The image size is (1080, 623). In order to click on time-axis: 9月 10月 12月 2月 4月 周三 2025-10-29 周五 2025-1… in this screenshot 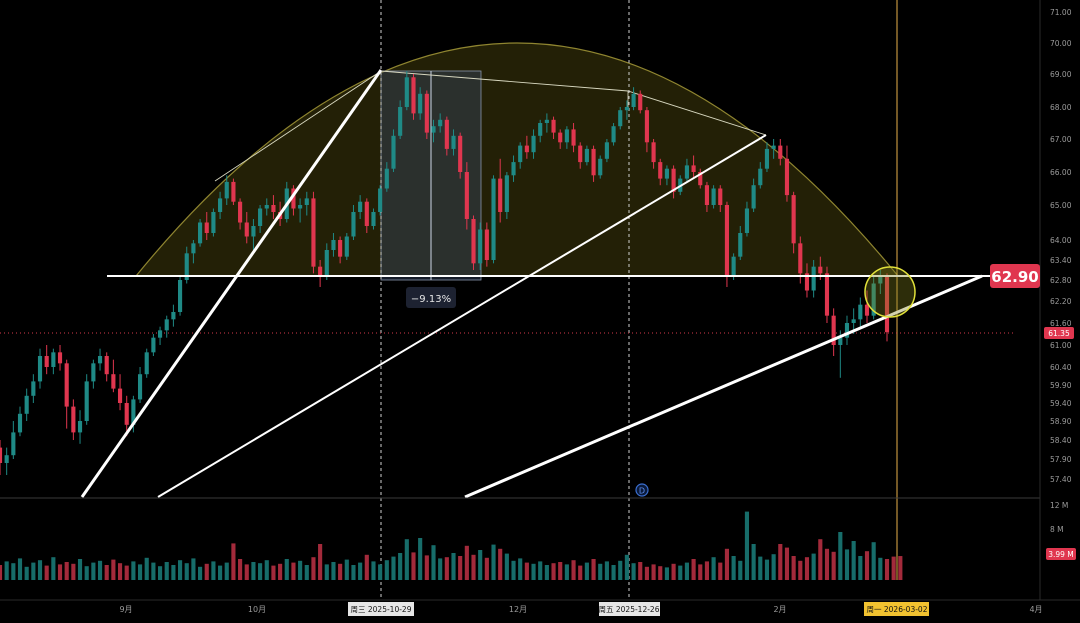, I will do `click(581, 609)`.